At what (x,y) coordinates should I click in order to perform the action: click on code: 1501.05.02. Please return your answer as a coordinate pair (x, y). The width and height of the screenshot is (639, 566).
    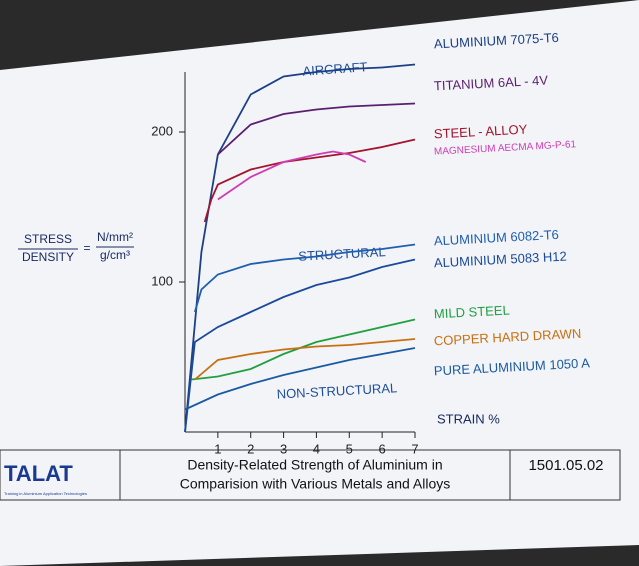
    Looking at the image, I should click on (565, 465).